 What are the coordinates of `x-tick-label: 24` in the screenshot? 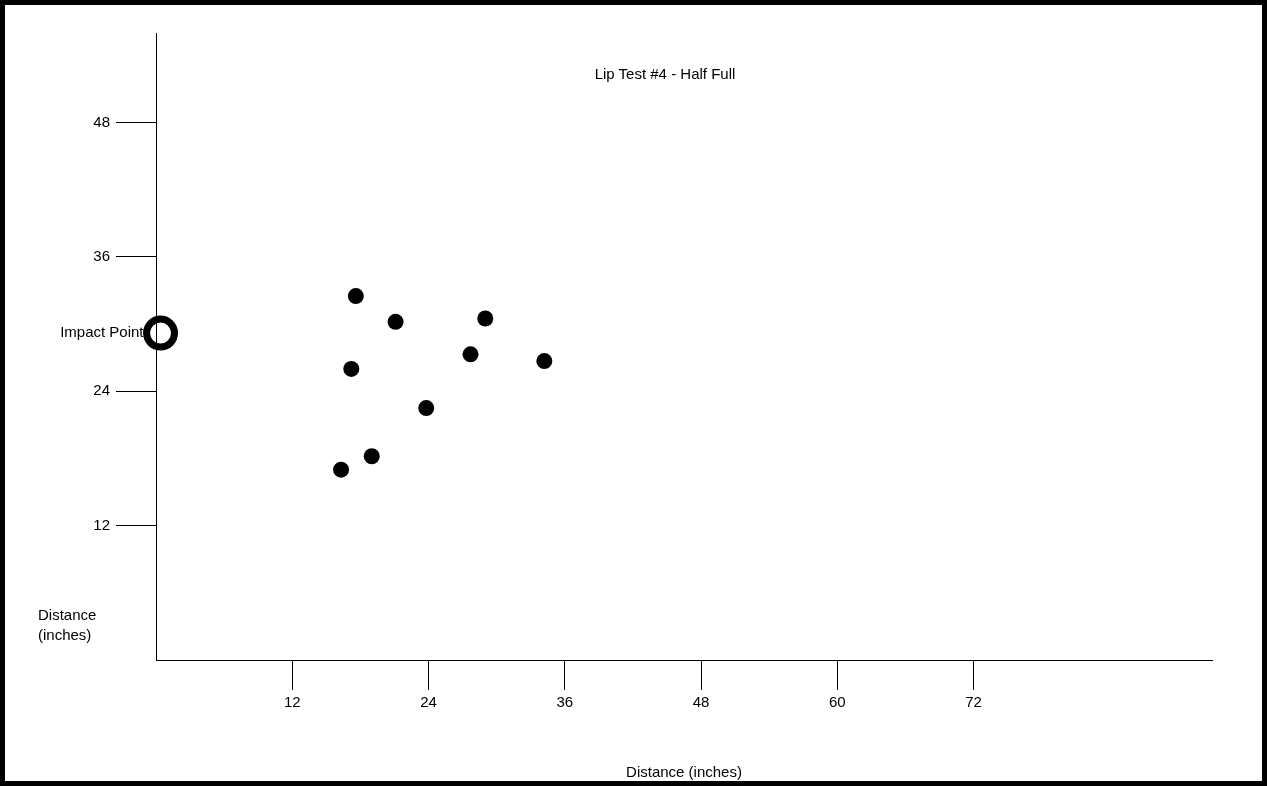 It's located at (428, 702).